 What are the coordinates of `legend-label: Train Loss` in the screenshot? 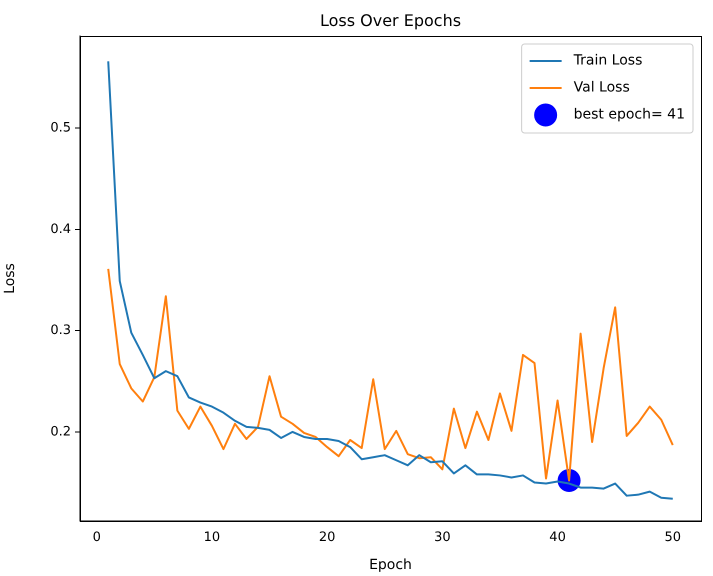 It's located at (607, 60).